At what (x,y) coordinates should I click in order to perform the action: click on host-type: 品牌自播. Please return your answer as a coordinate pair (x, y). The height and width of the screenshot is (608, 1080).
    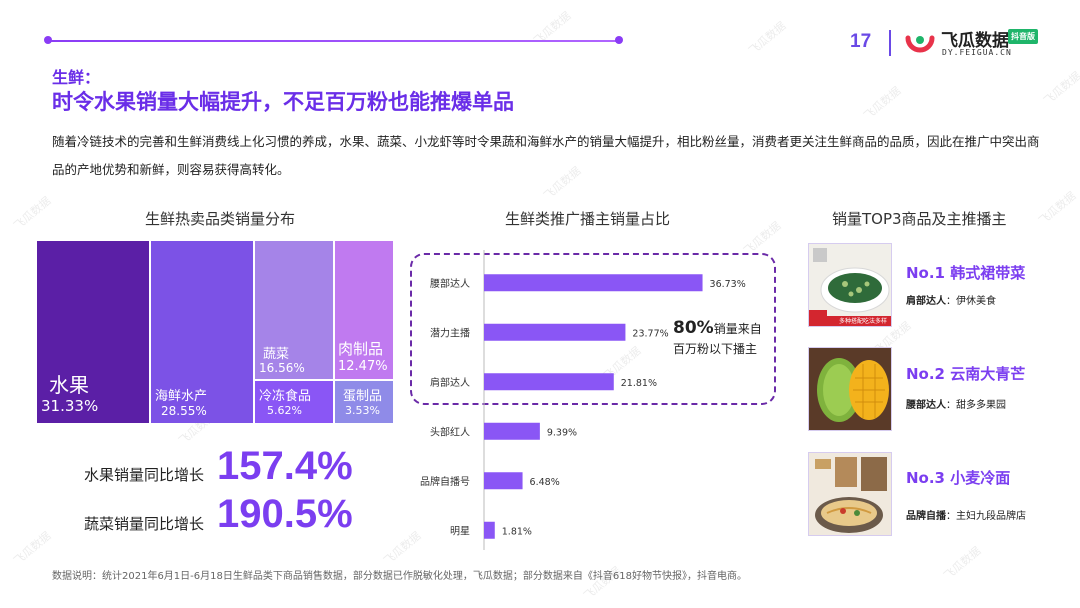
    Looking at the image, I should click on (926, 516).